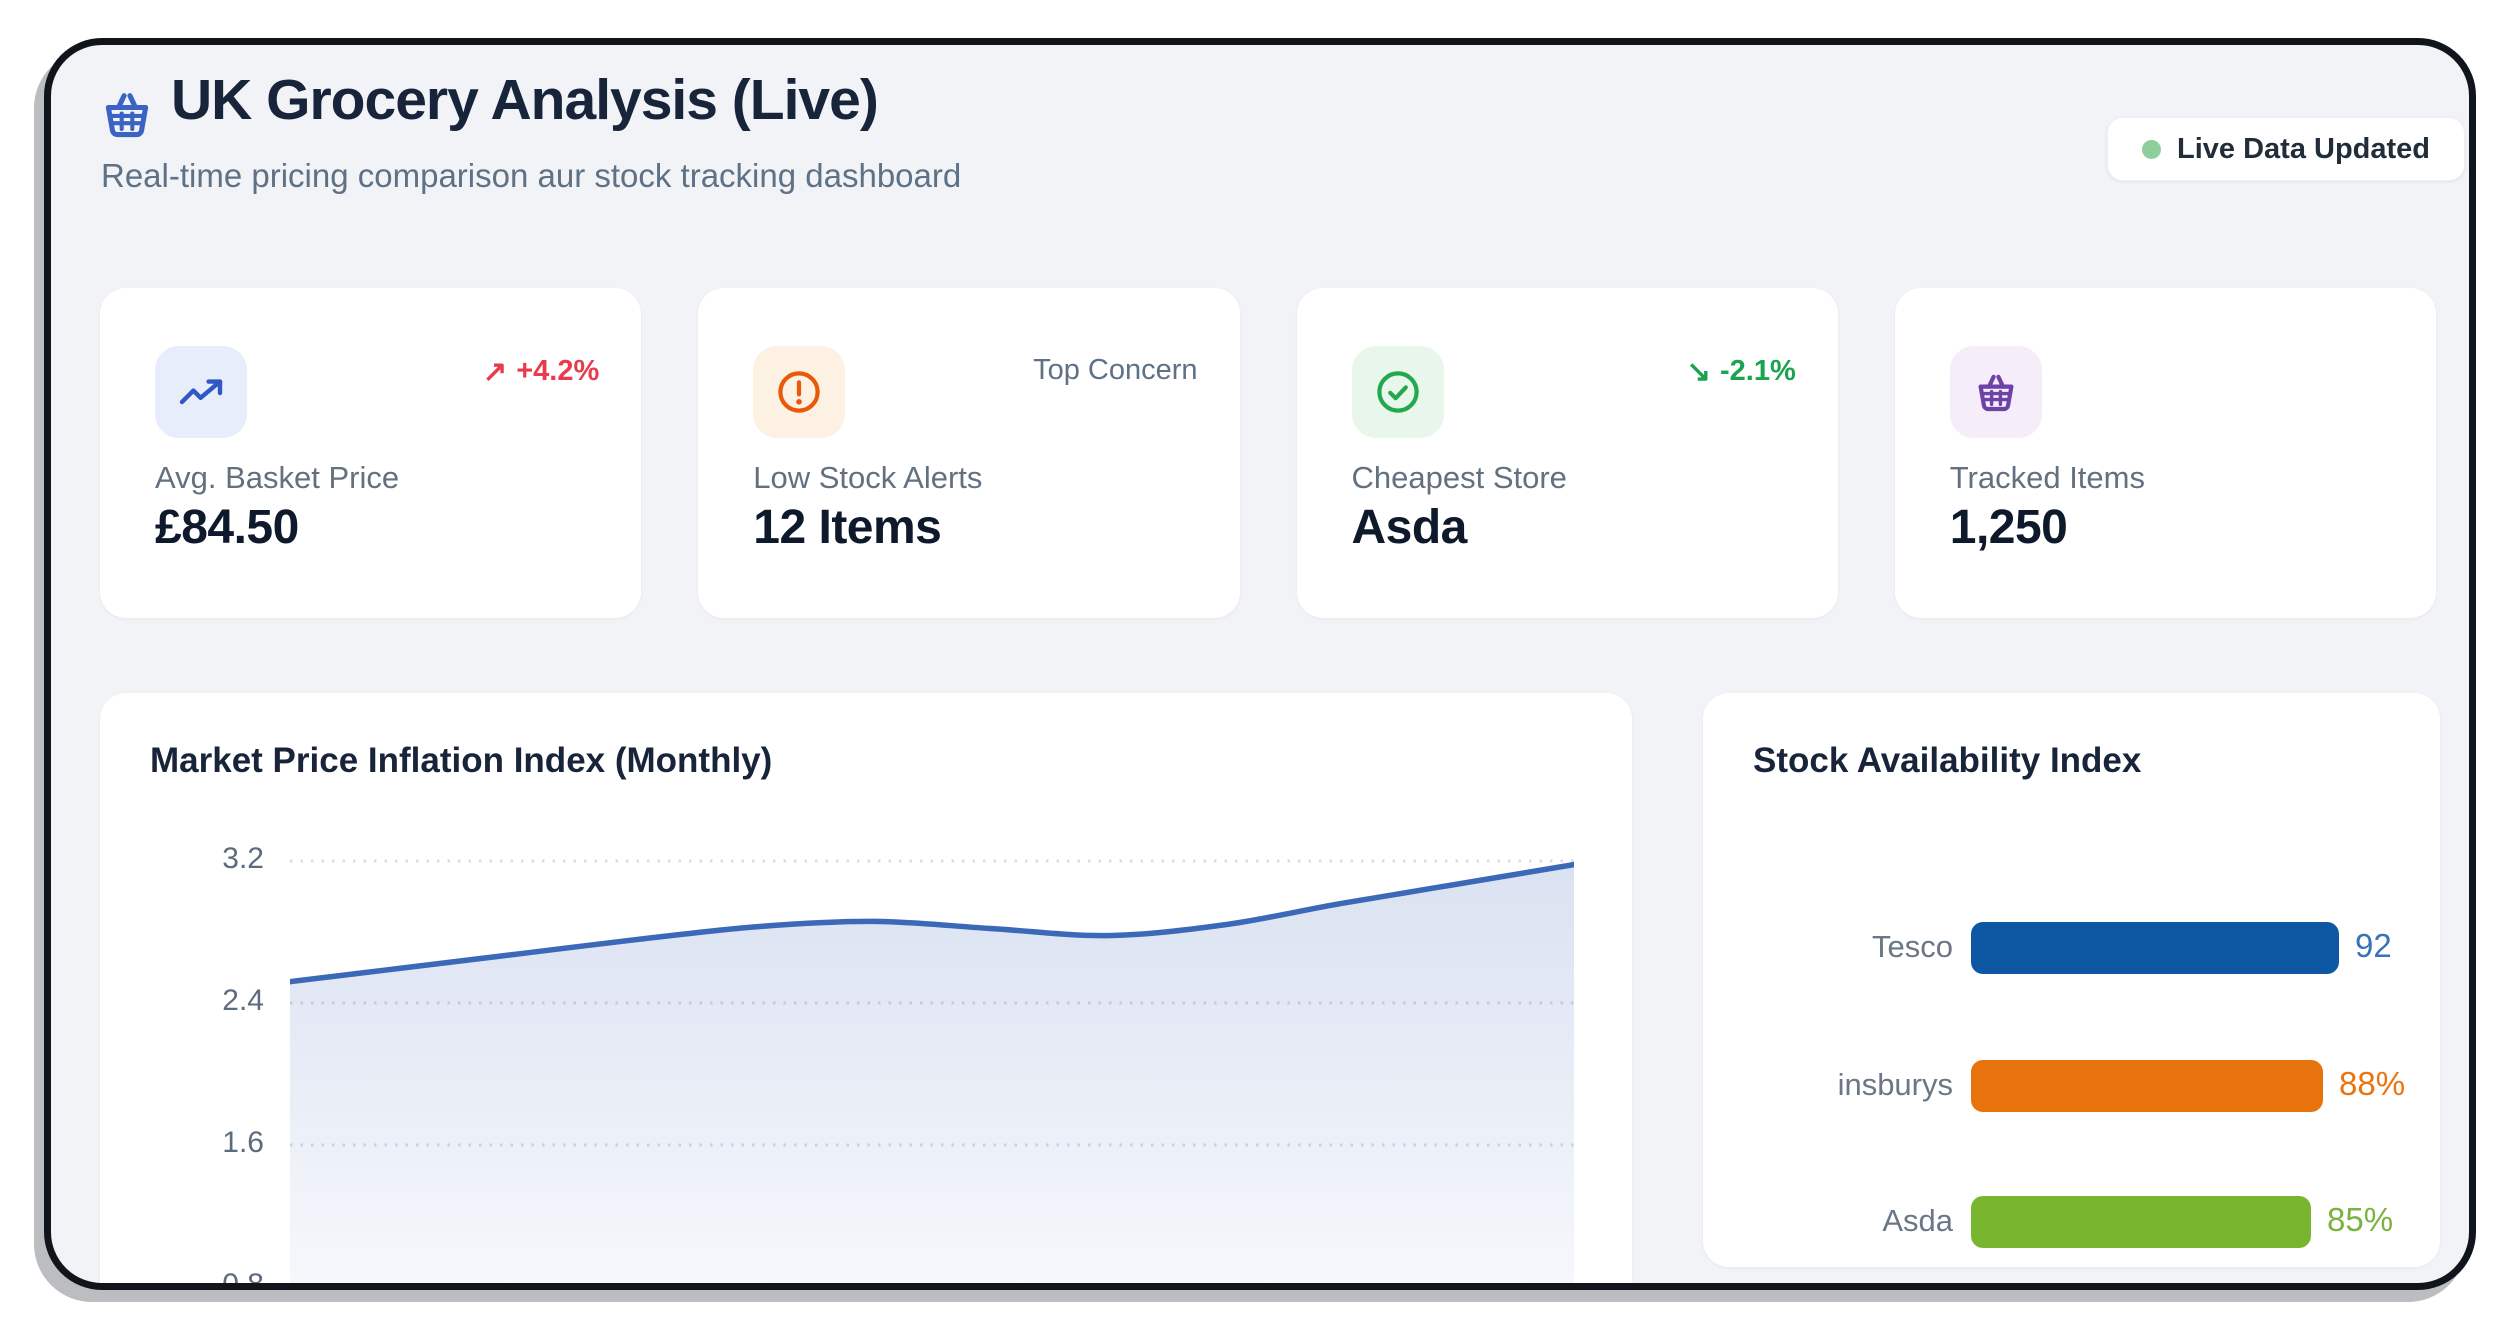 The image size is (2509, 1321). Describe the element at coordinates (1757, 371) in the screenshot. I see `trend-badge-text: -2.1%` at that location.